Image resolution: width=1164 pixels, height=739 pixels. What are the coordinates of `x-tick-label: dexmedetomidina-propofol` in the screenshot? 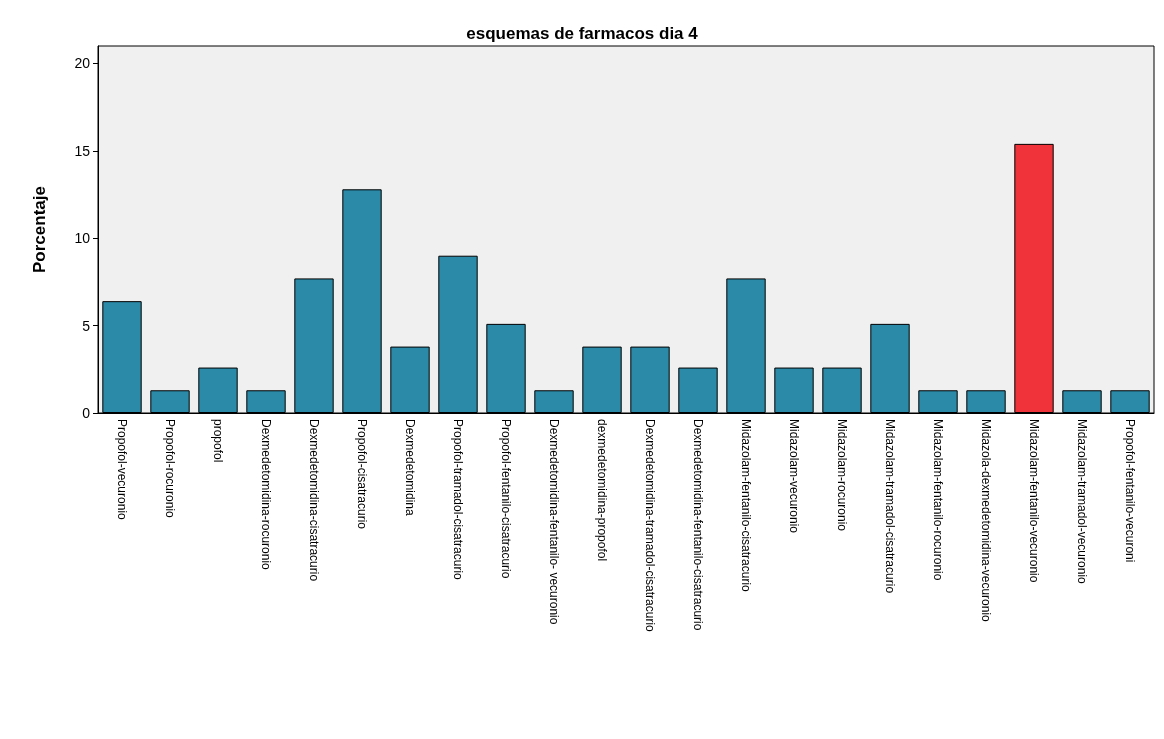 It's located at (602, 490).